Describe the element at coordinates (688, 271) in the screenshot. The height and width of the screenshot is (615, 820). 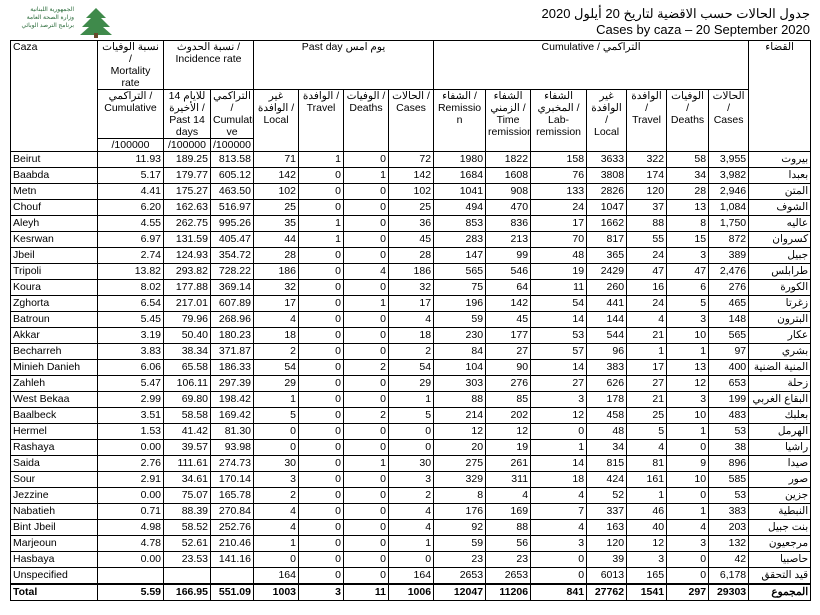
I see `table-cell: 47` at that location.